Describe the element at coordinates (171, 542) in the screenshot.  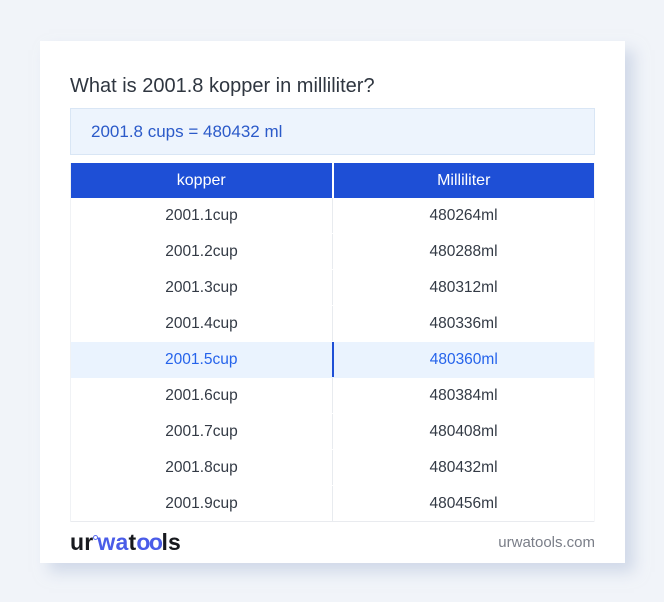
I see `logo-text-ls: ls` at that location.